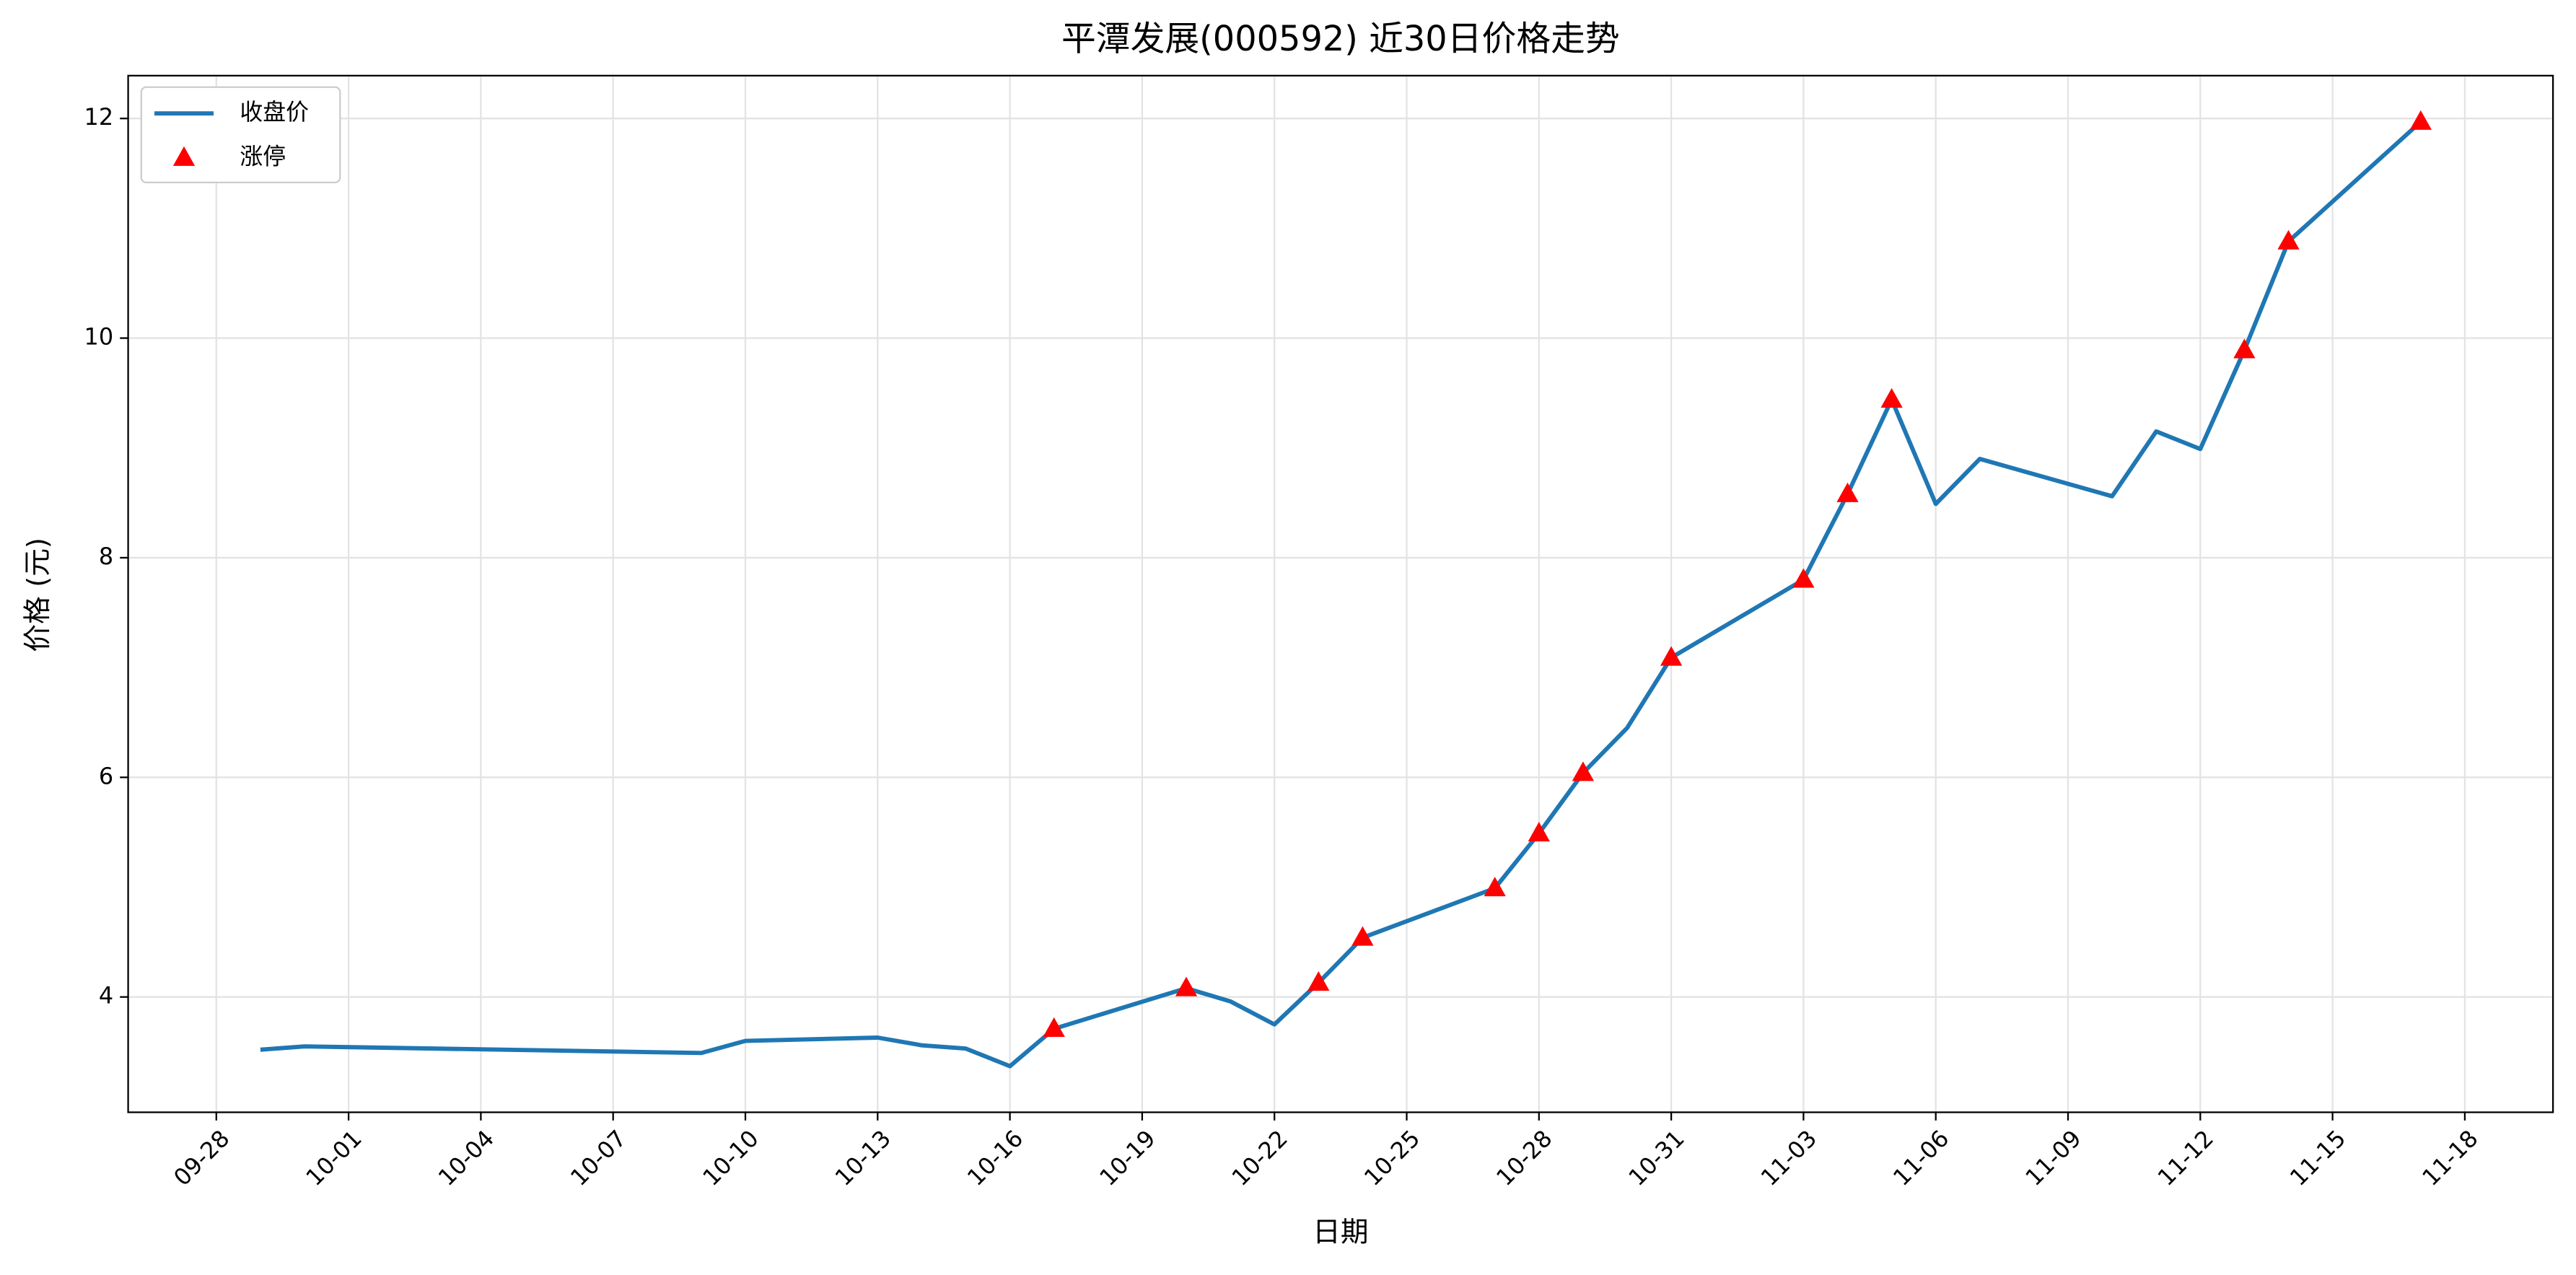 The height and width of the screenshot is (1275, 2576). What do you see at coordinates (106, 996) in the screenshot?
I see `y-tick-label: 4` at bounding box center [106, 996].